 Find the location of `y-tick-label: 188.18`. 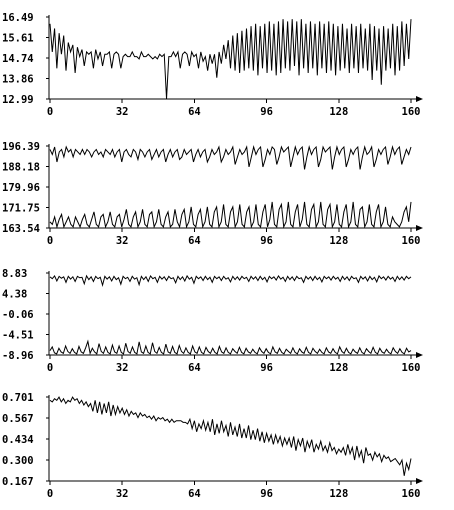

y-tick-label: 188.18 is located at coordinates (21, 168).